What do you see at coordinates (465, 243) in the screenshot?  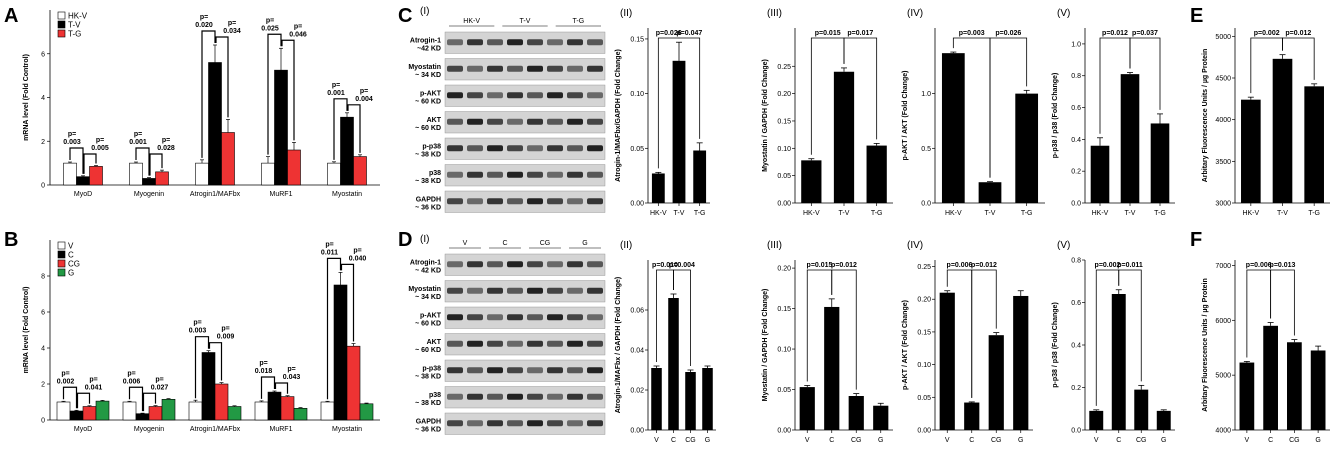 I see `lane-group-label: V` at bounding box center [465, 243].